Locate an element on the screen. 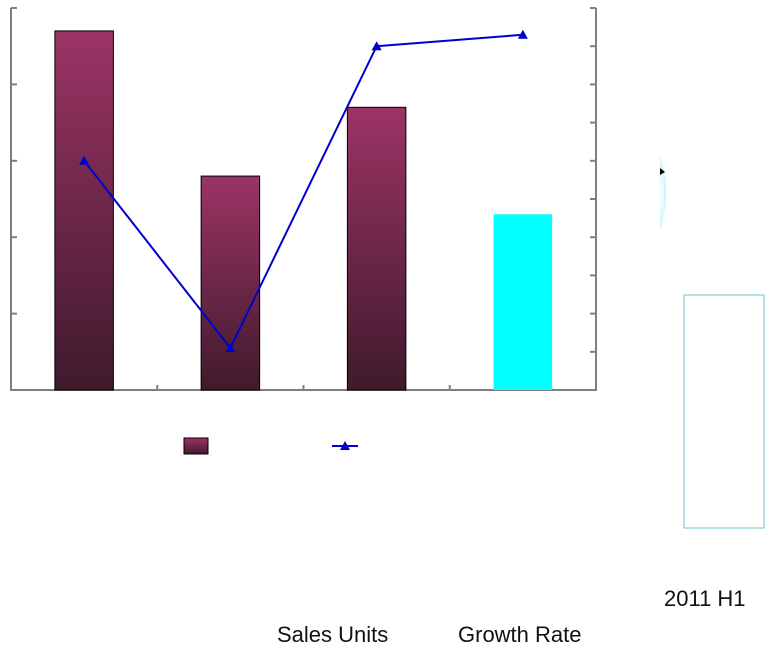 The image size is (769, 651). legend-bar-swatch is located at coordinates (196, 446).